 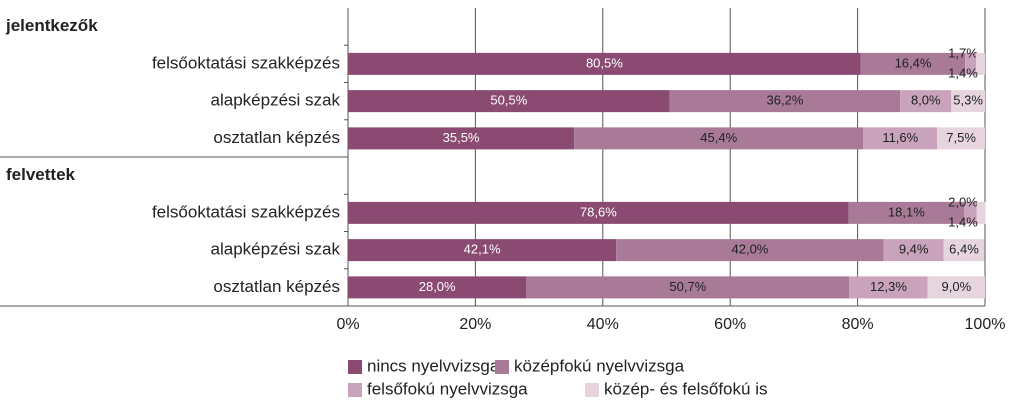 I want to click on value-label: 5,3%, so click(x=968, y=100).